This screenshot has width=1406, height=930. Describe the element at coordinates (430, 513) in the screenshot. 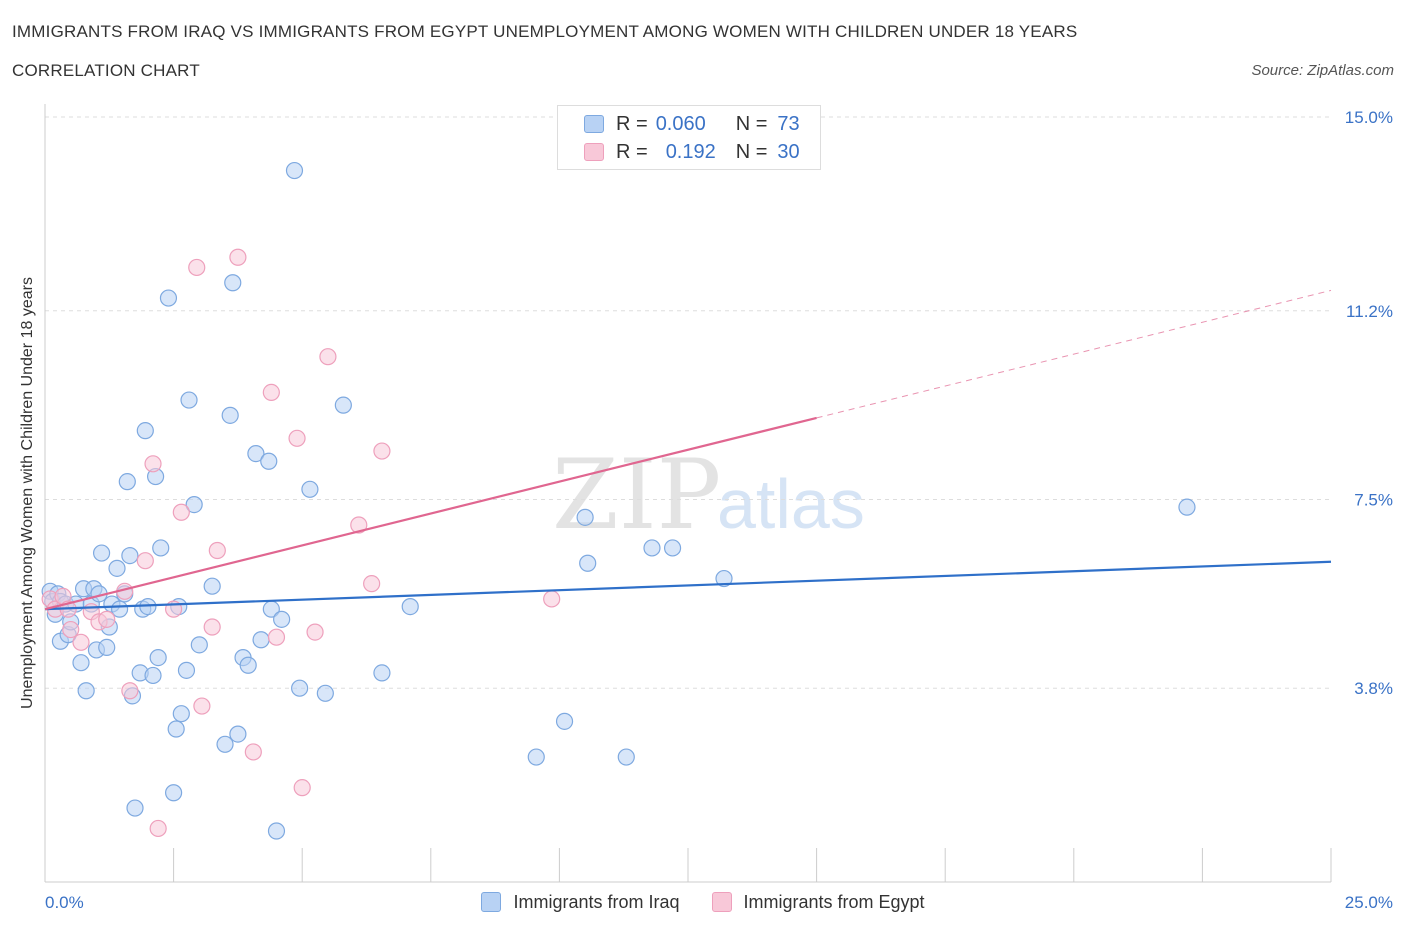

I see `trend-line-egypt` at that location.